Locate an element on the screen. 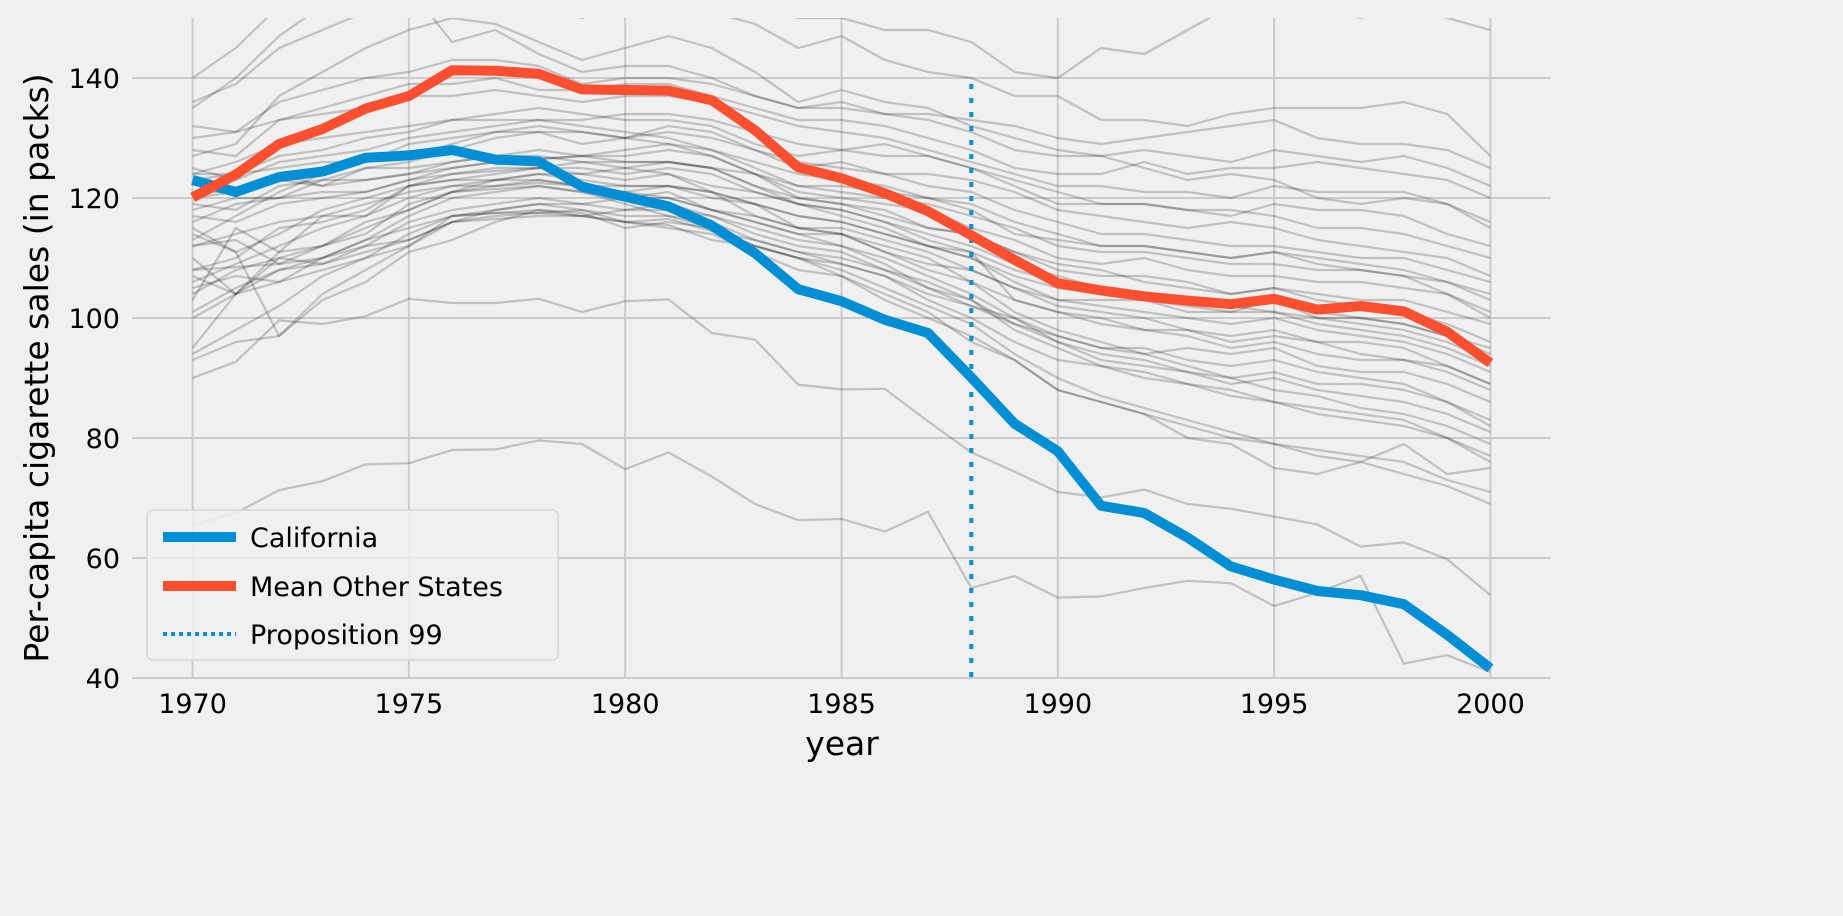 The height and width of the screenshot is (916, 1843). legend-entry-california: California is located at coordinates (270, 538).